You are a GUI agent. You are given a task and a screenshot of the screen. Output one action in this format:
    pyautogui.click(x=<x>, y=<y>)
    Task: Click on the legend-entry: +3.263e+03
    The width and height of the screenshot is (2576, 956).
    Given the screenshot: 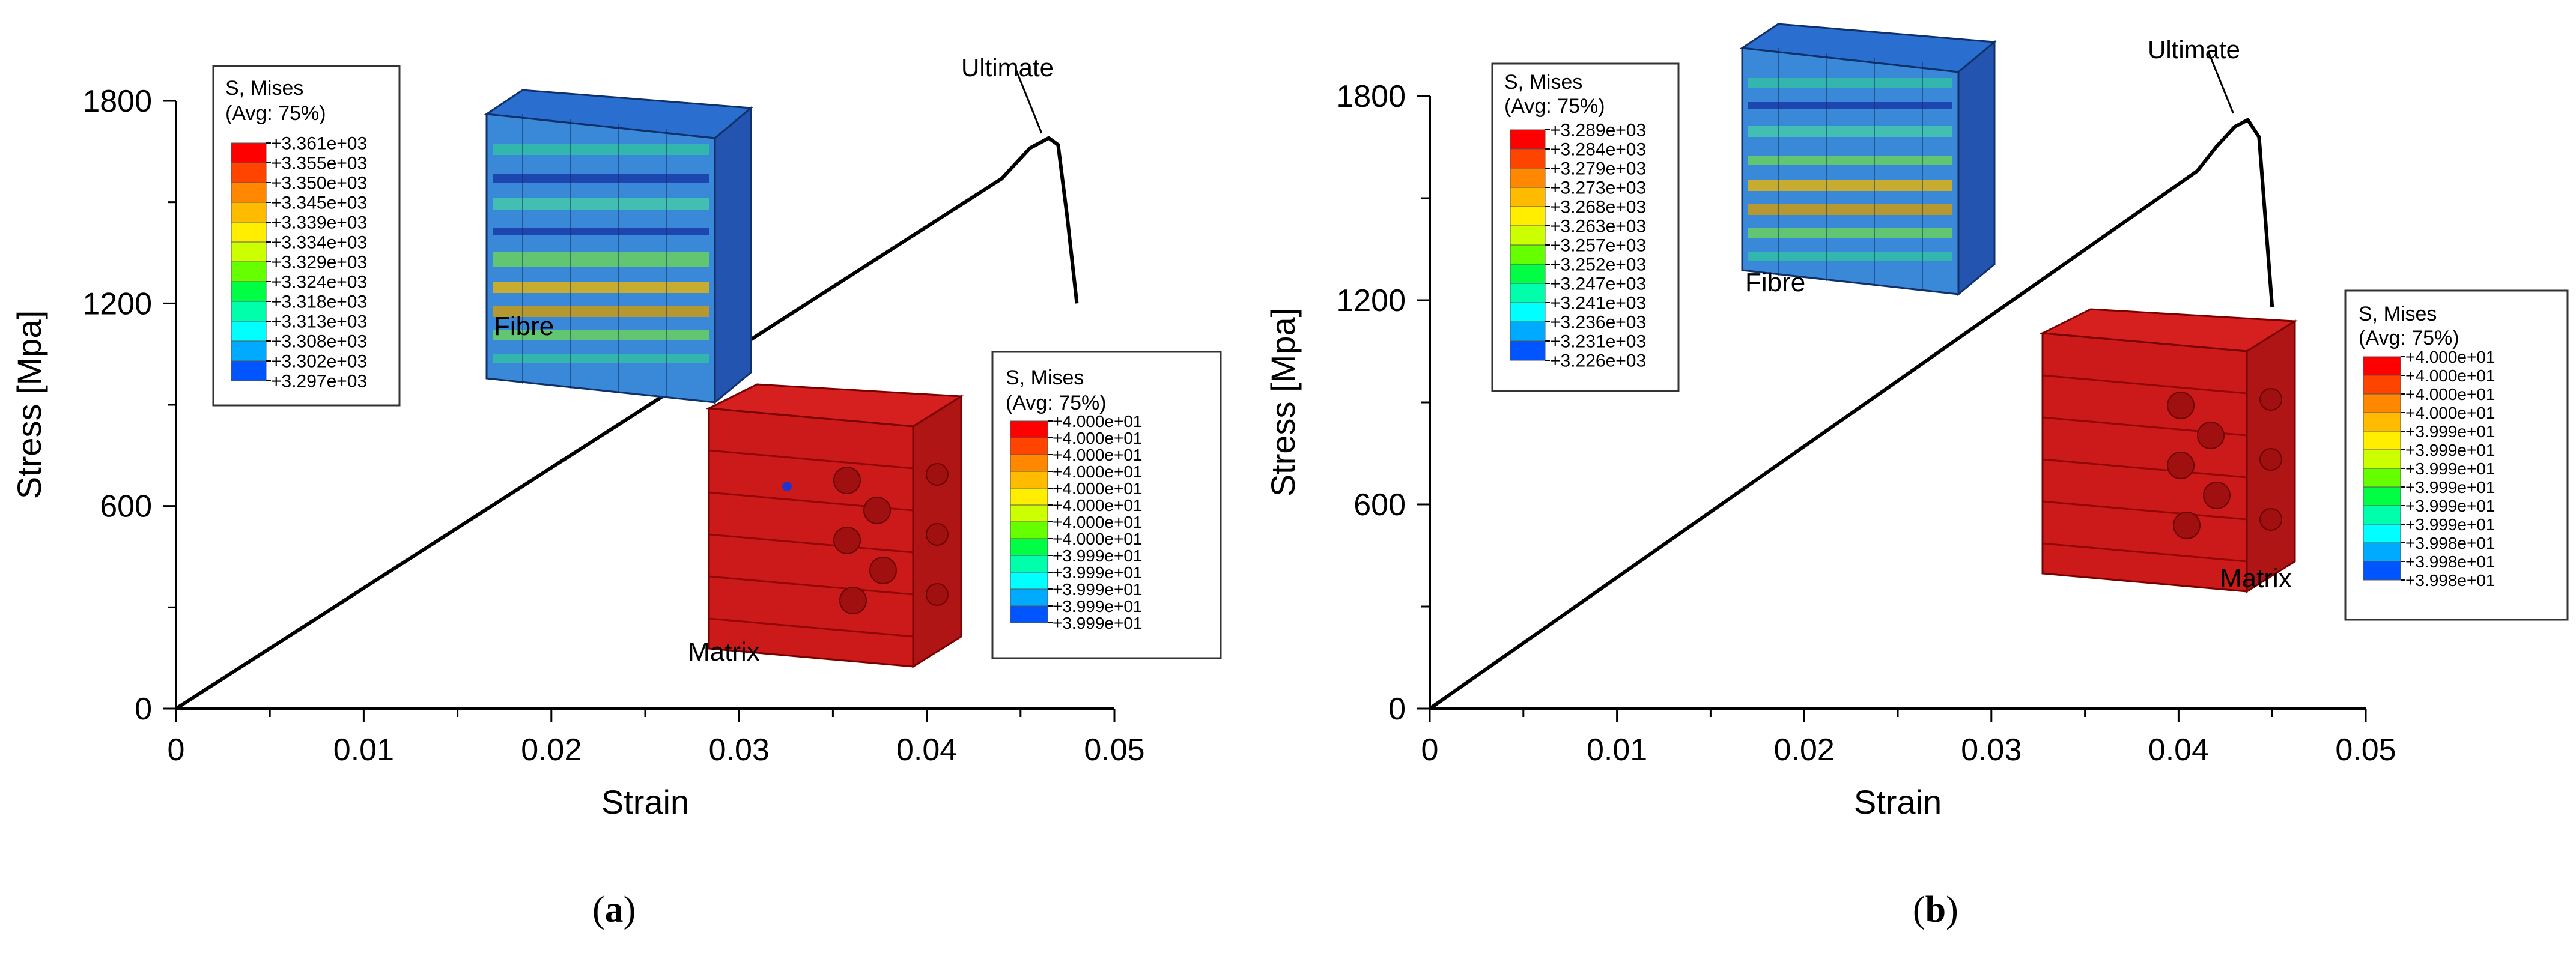 What is the action you would take?
    pyautogui.click(x=1598, y=227)
    